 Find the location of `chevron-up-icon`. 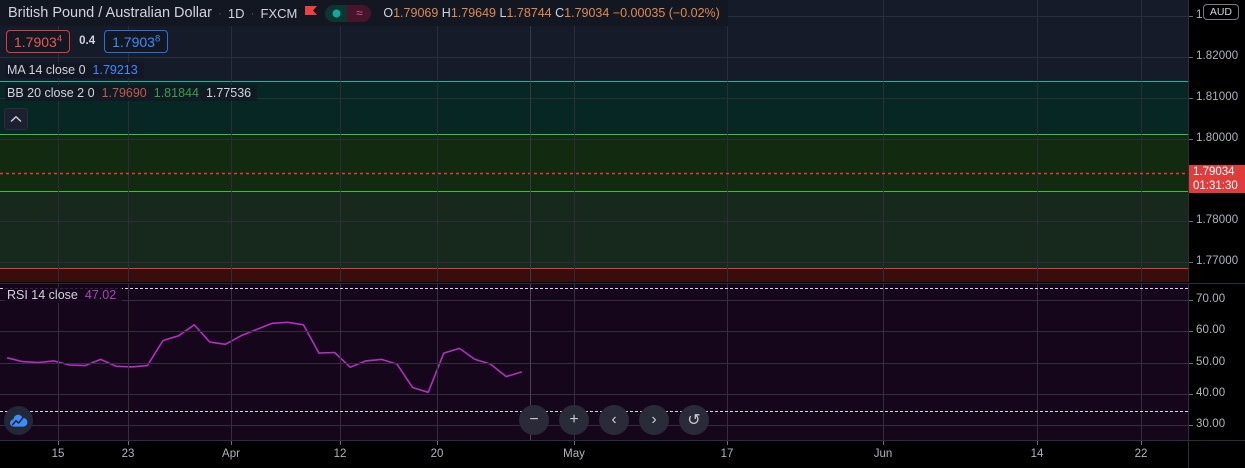

chevron-up-icon is located at coordinates (16, 119).